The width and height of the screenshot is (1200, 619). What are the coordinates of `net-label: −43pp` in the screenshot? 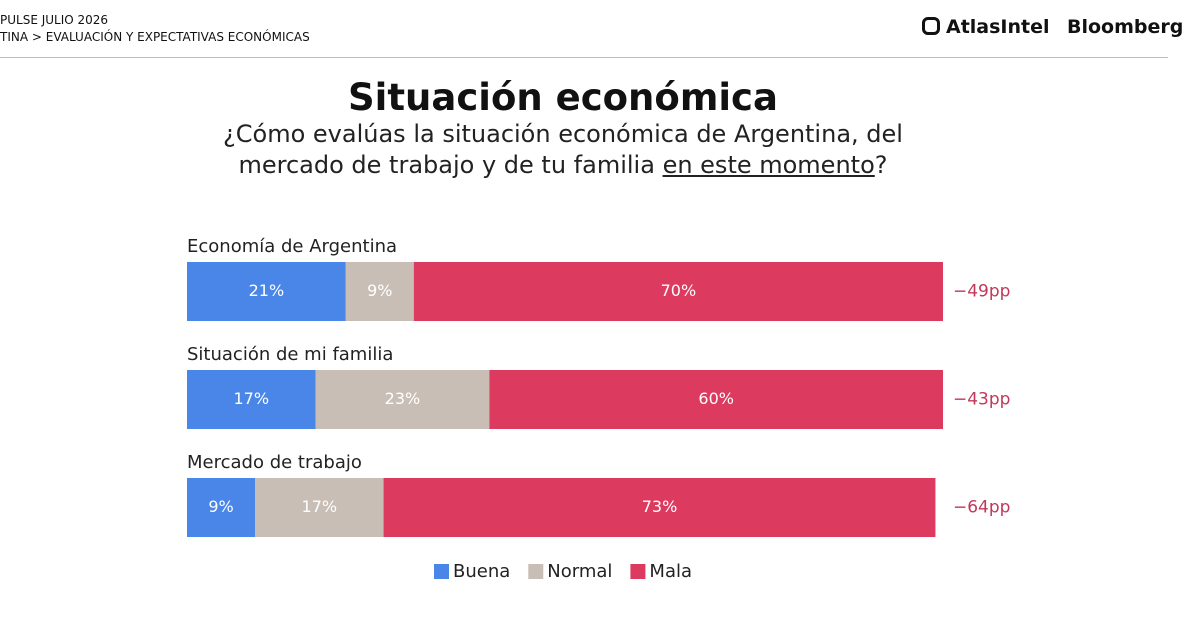 It's located at (981, 400).